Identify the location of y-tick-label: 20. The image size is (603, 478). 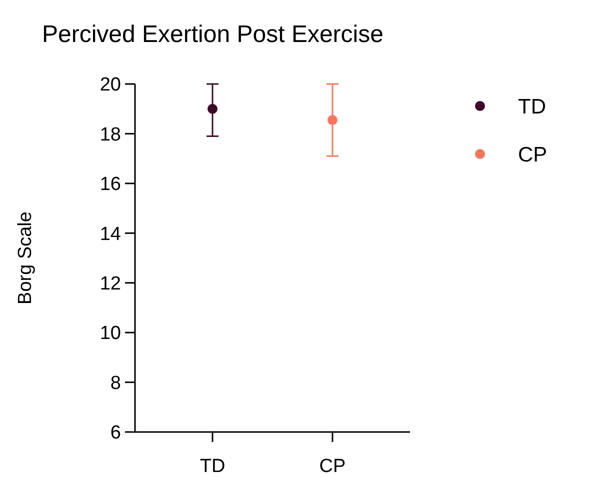
(110, 85).